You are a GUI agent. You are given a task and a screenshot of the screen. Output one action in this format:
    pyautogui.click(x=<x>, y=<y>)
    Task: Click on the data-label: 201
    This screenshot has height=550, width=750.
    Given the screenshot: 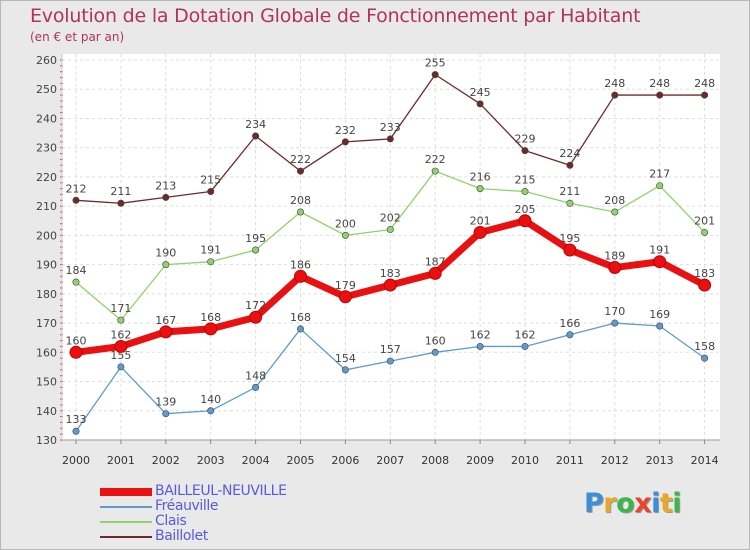 What is the action you would take?
    pyautogui.click(x=704, y=220)
    